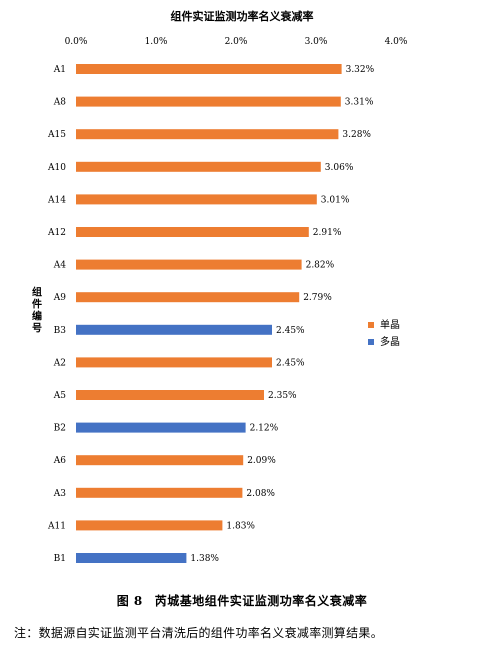 This screenshot has height=668, width=484. What do you see at coordinates (76, 42) in the screenshot?
I see `x-tick-label: 0.0%` at bounding box center [76, 42].